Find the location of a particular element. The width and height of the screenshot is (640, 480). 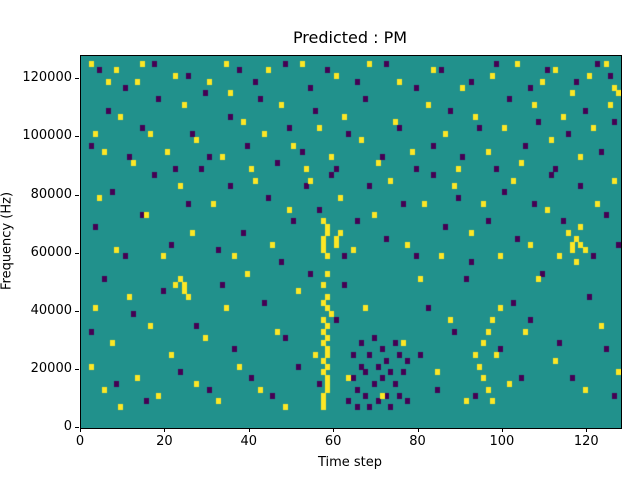

x-tick-label: 100 is located at coordinates (502, 441).